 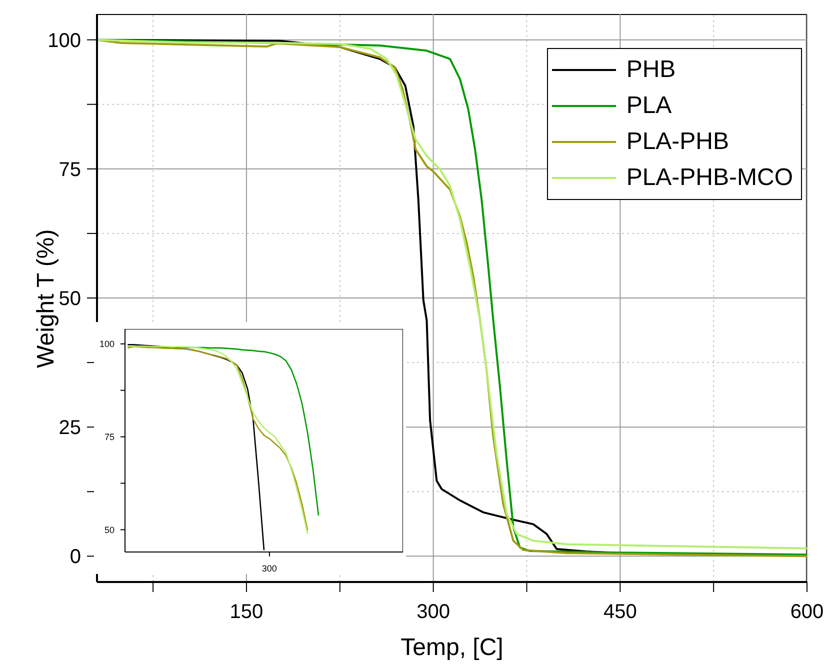 I want to click on x-axis-title: Temp, [C], so click(x=452, y=647).